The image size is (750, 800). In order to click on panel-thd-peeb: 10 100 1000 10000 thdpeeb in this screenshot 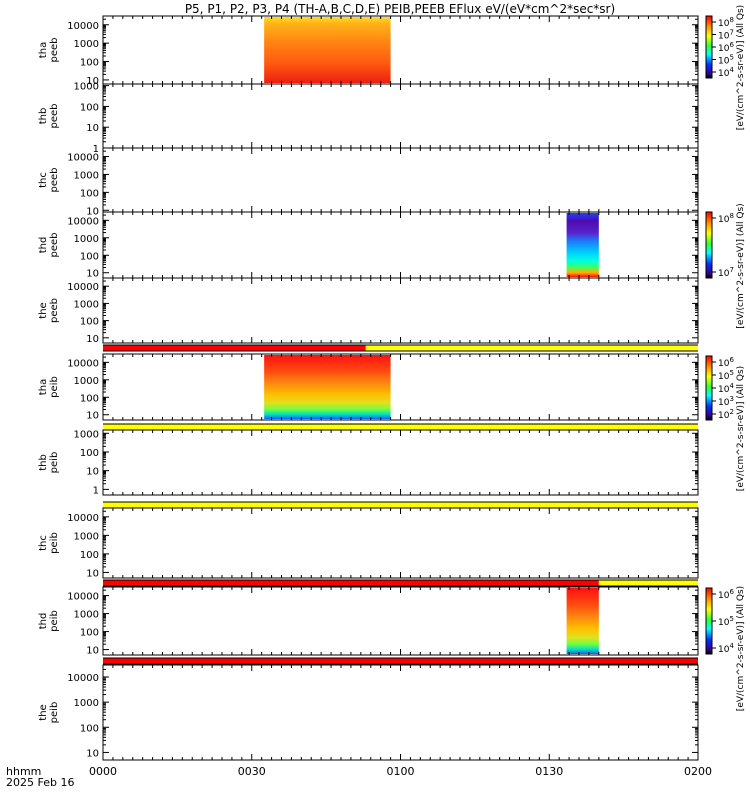, I will do `click(368, 245)`.